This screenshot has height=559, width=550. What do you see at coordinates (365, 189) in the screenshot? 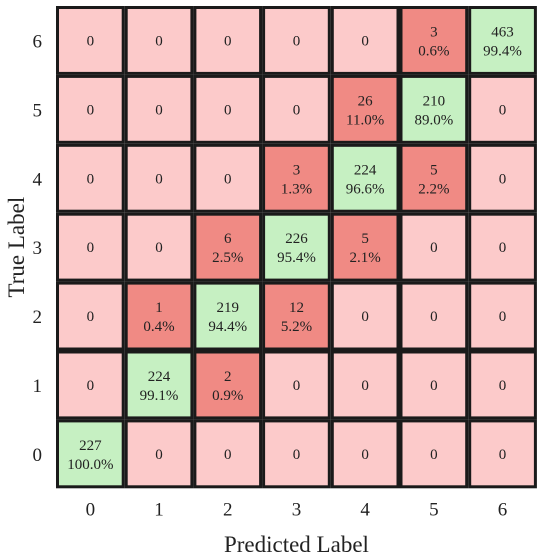
I see `cell-percent: 96.6%` at bounding box center [365, 189].